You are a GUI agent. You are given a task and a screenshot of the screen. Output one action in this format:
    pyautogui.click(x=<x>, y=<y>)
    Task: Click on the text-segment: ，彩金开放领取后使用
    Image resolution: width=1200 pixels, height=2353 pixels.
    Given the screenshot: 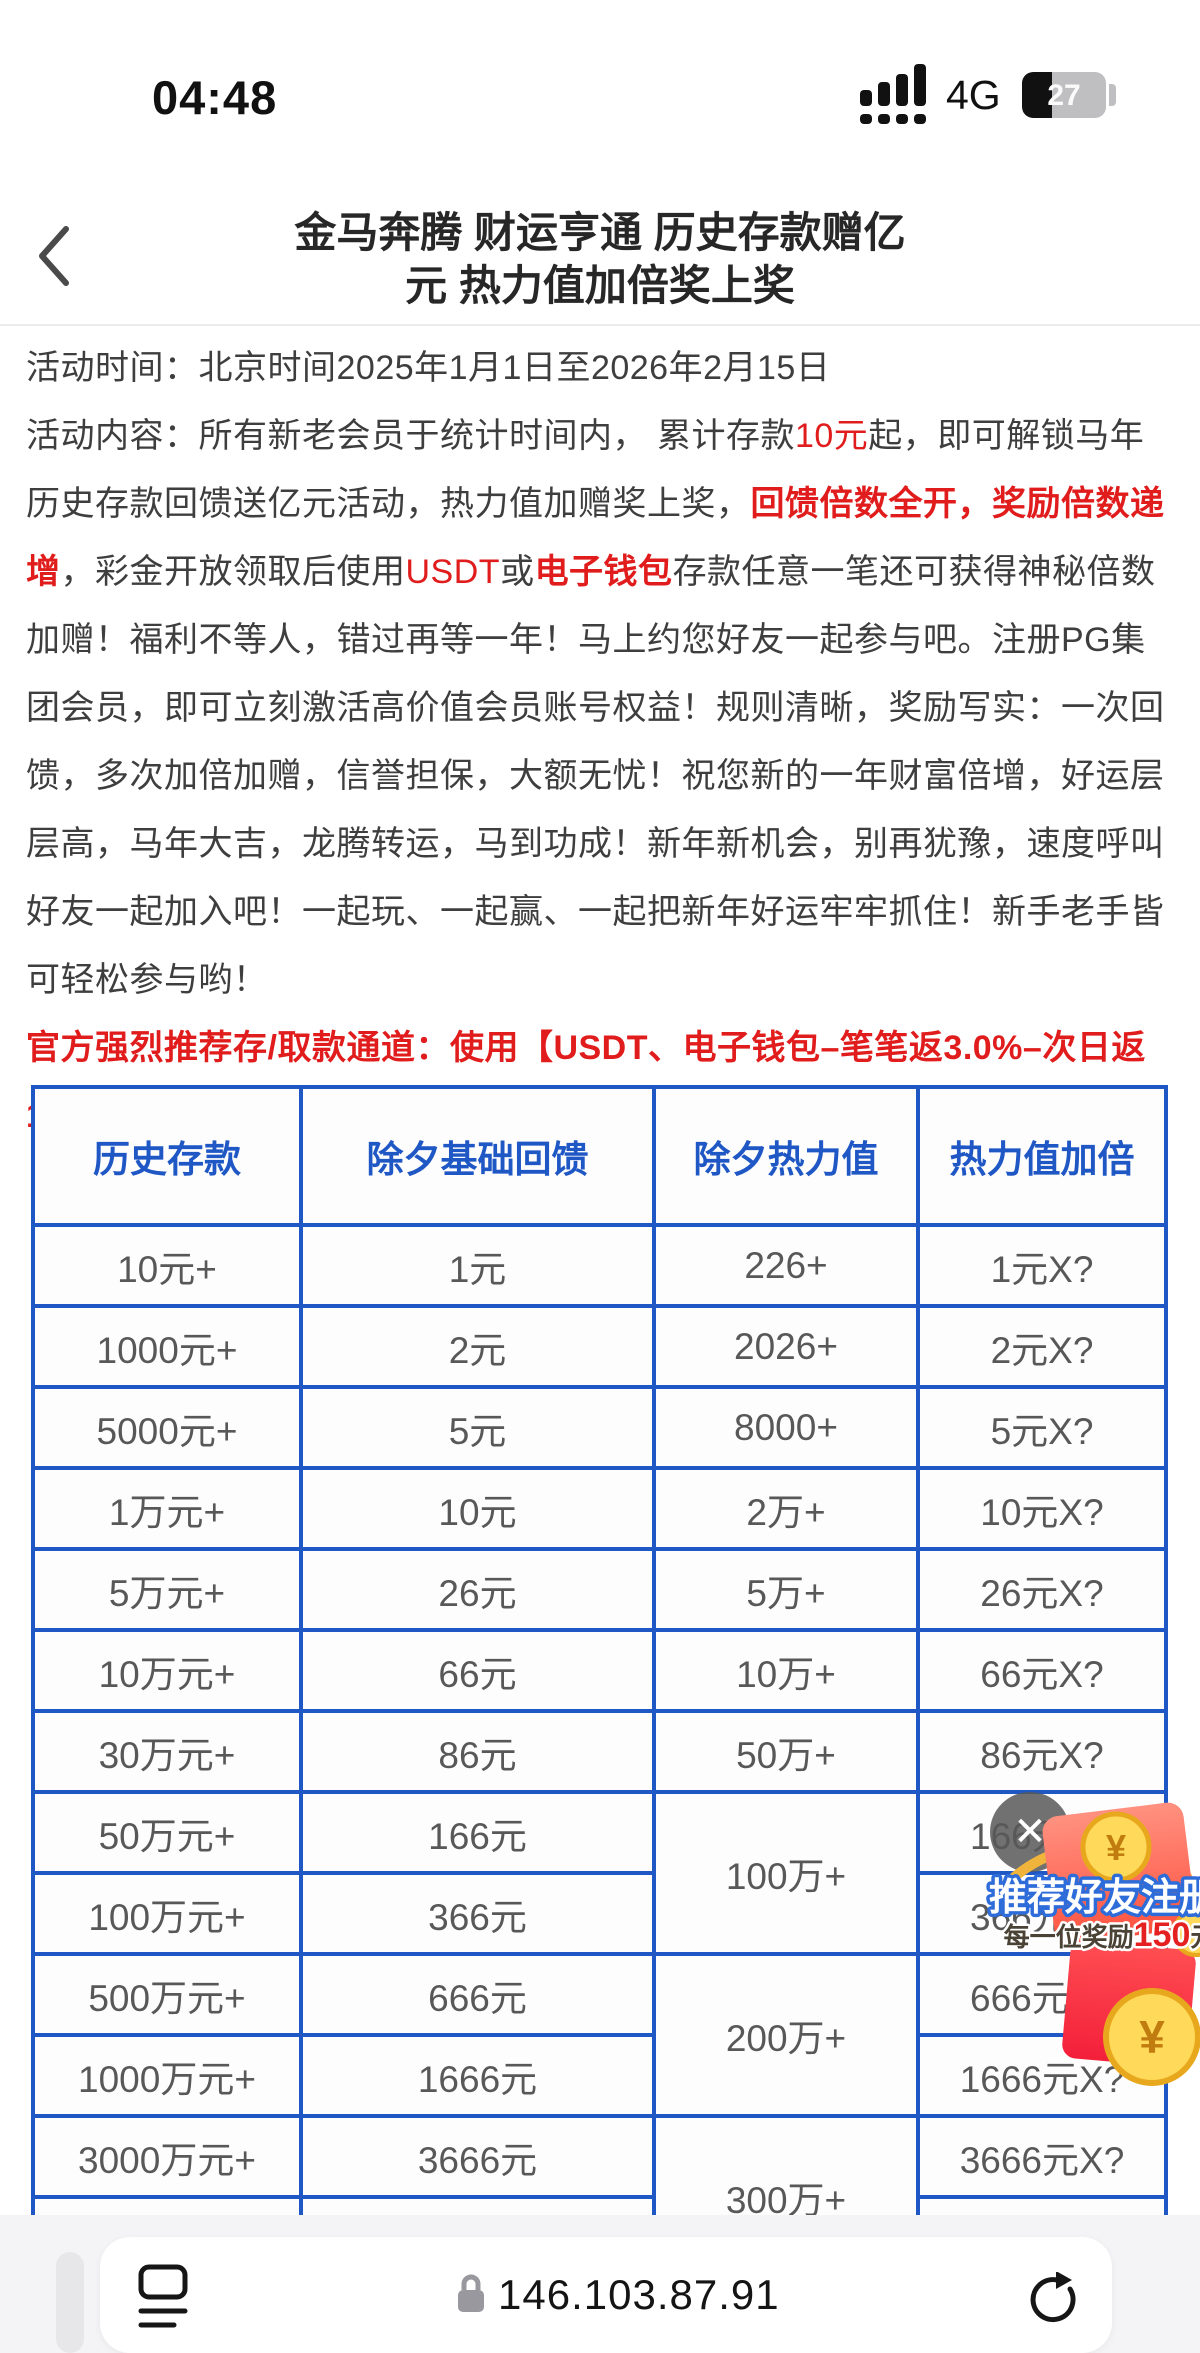 What is the action you would take?
    pyautogui.click(x=233, y=572)
    